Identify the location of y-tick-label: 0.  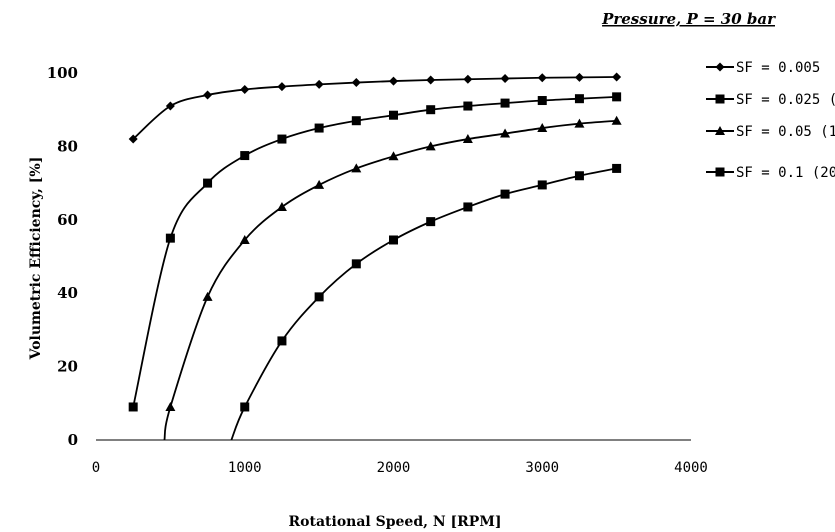
(73, 440).